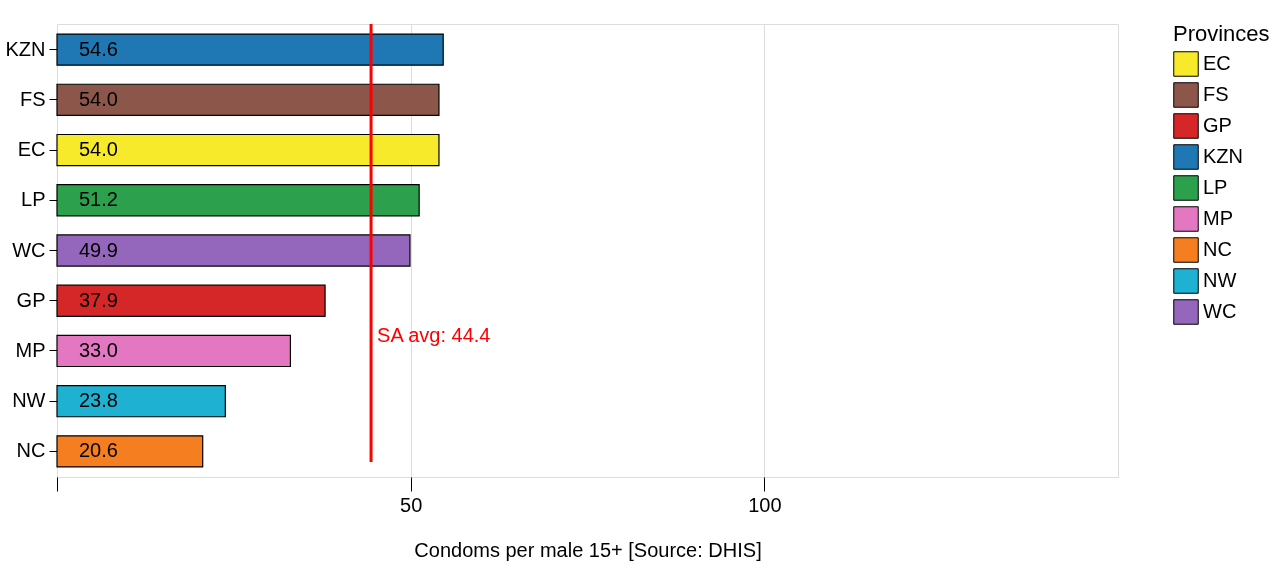 This screenshot has height=572, width=1283. I want to click on data-label: 37.9, so click(98, 299).